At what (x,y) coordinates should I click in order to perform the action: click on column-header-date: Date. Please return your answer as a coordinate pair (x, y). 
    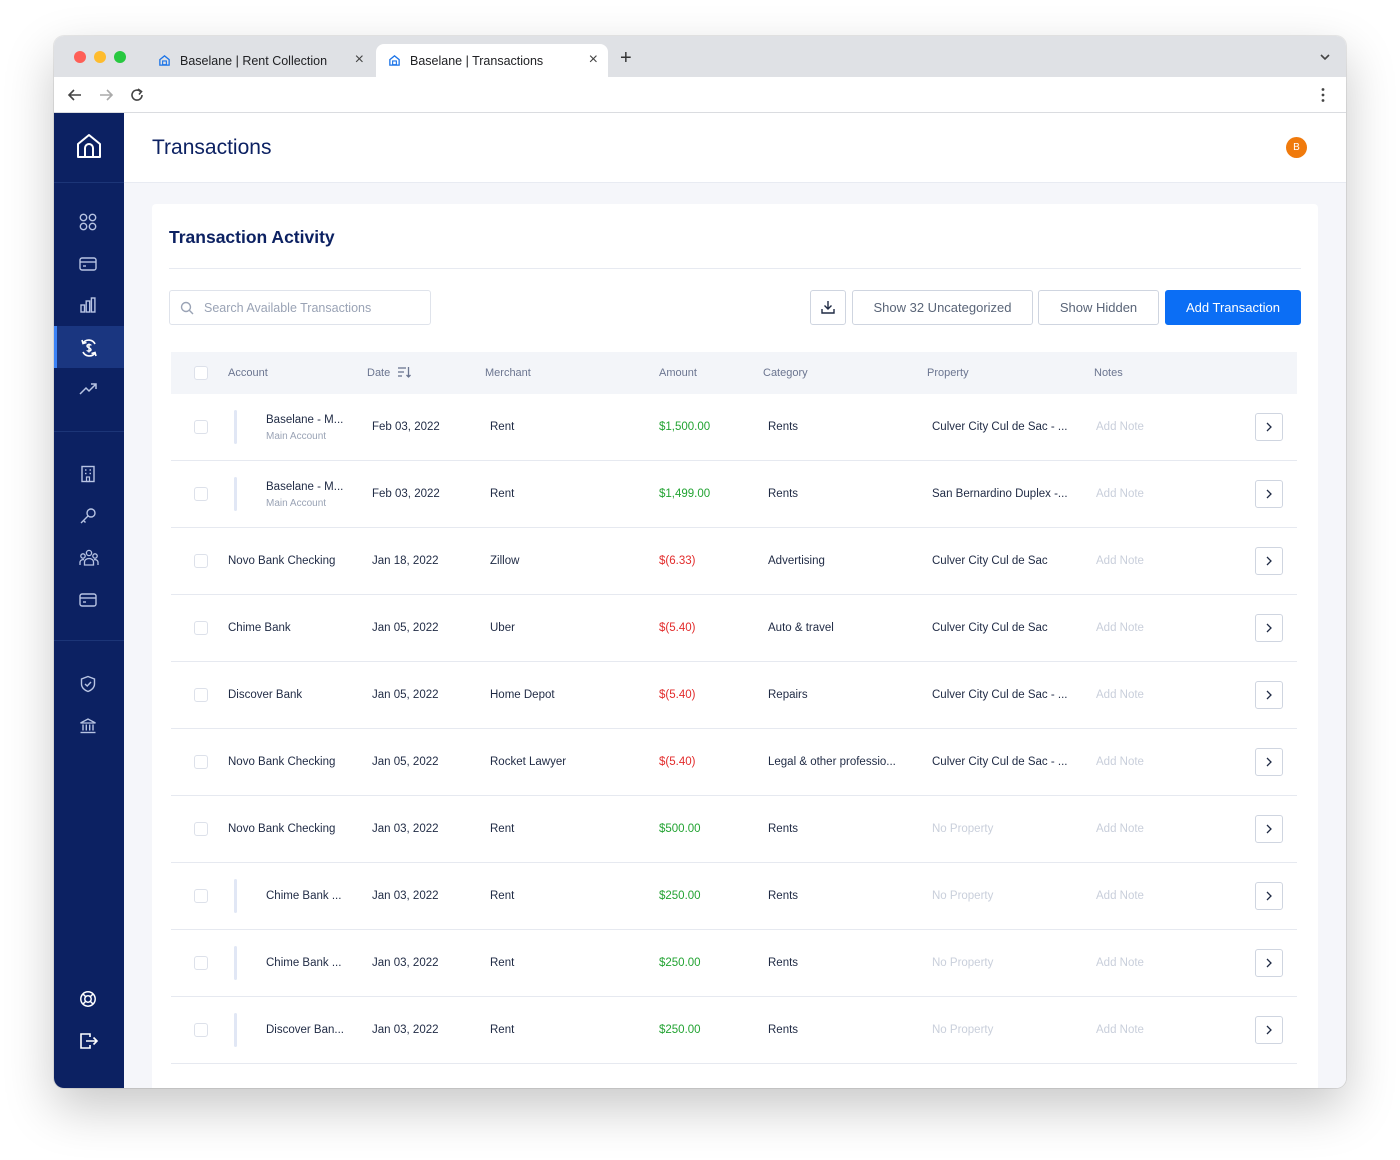
    Looking at the image, I should click on (379, 373).